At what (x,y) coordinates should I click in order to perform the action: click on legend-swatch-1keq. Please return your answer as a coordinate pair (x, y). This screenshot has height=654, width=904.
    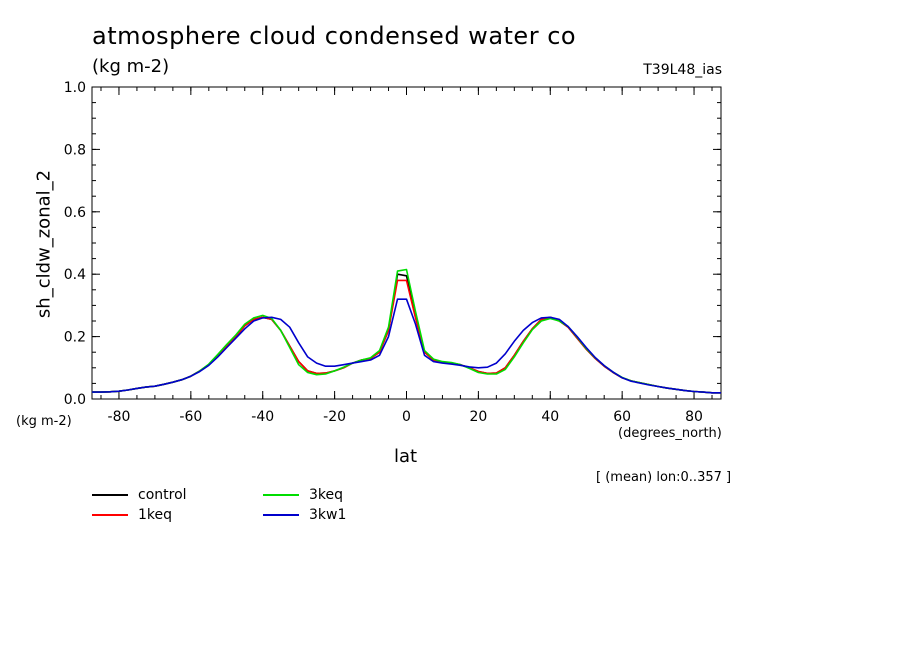
    Looking at the image, I should click on (110, 515).